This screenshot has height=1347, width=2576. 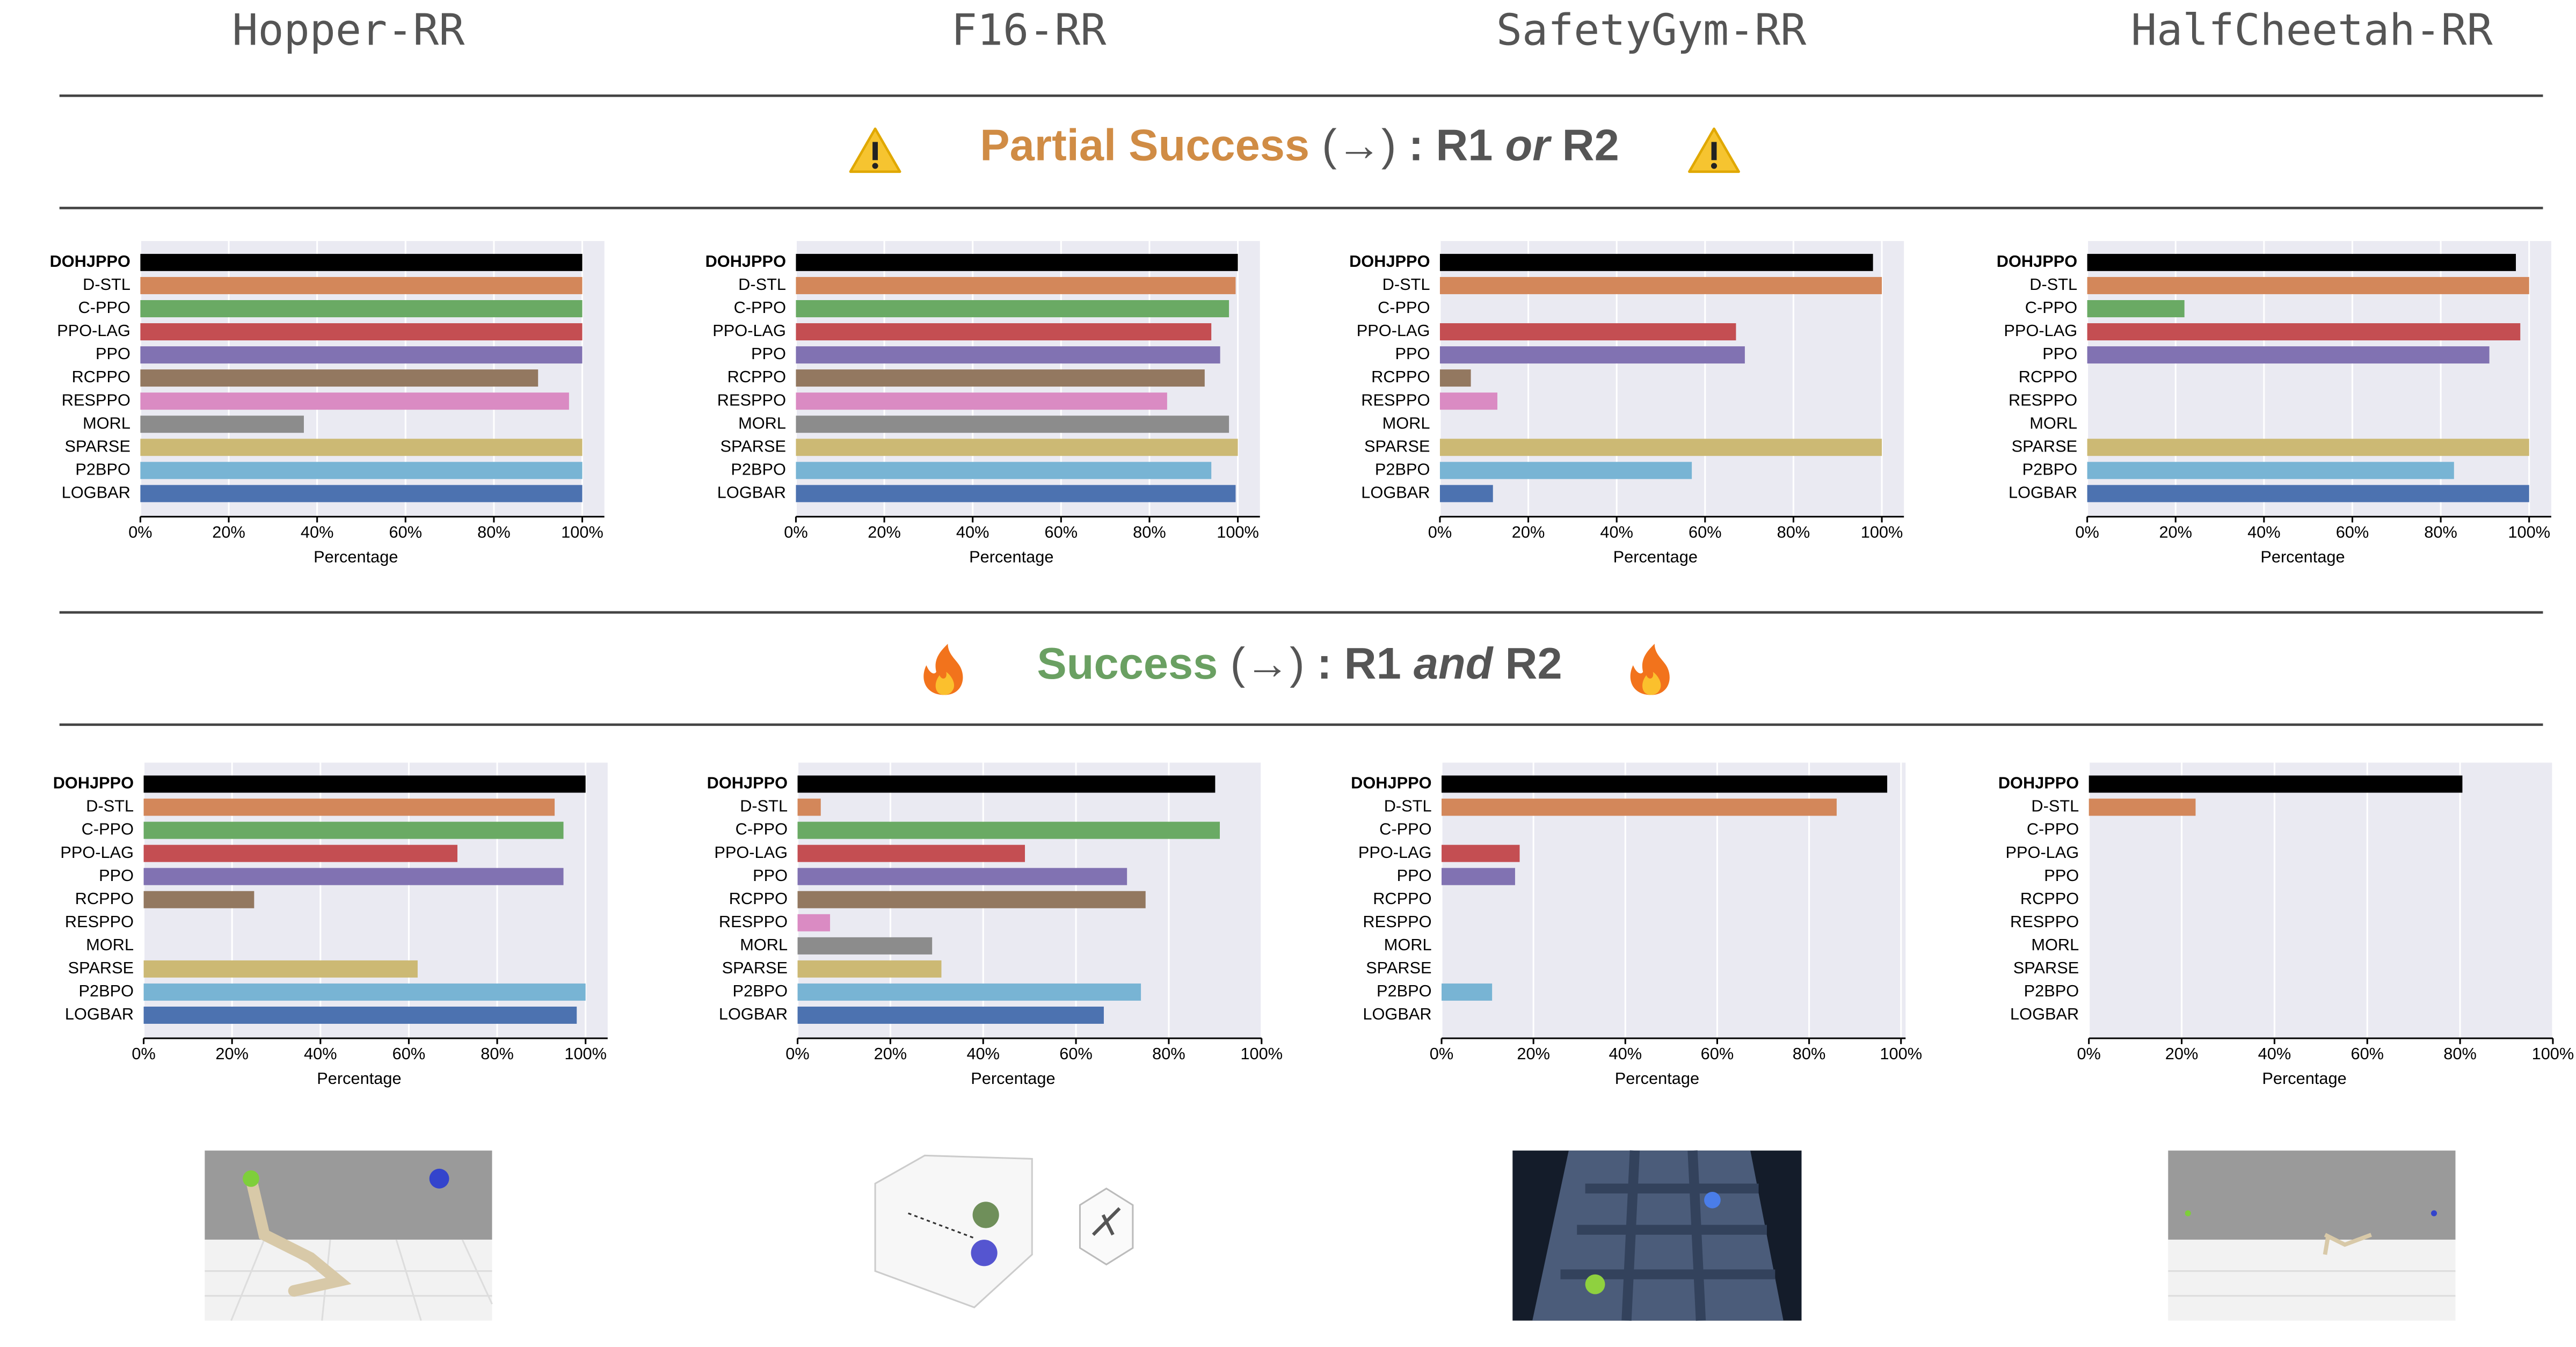 What do you see at coordinates (1529, 145) in the screenshot?
I see `section-connective: or` at bounding box center [1529, 145].